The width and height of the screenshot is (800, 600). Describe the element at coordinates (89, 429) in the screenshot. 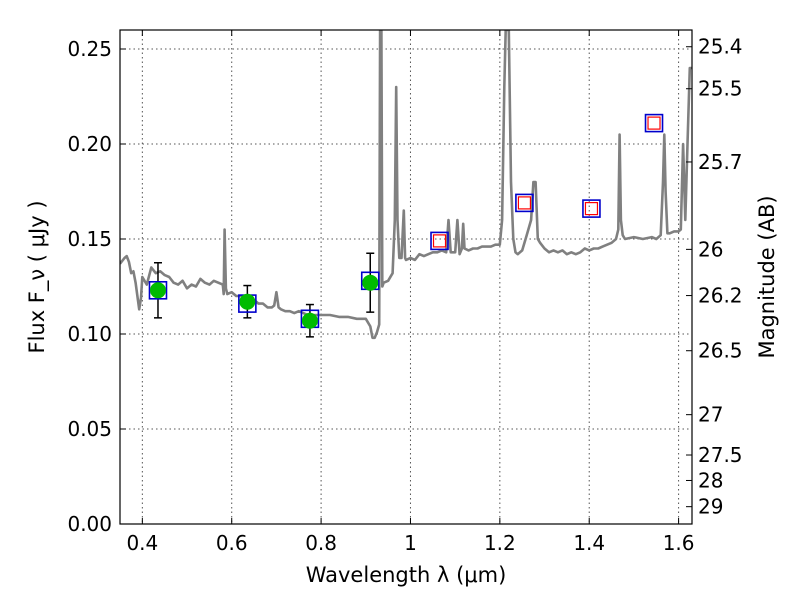

I see `y-tick-label: 0.05` at that location.